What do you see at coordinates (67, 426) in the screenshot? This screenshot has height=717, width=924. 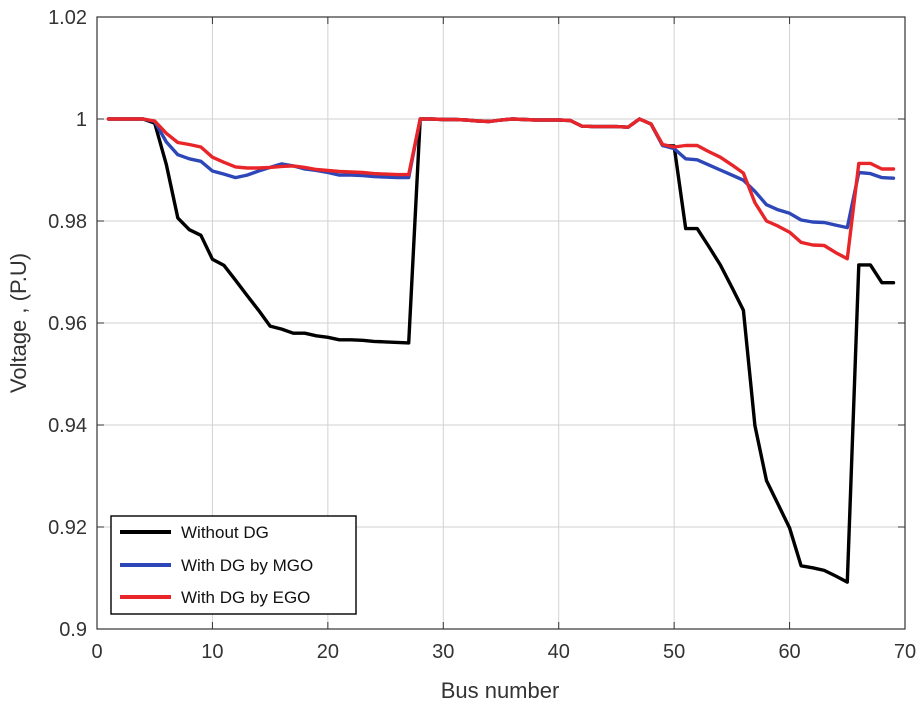 I see `y-tick-label-2: 0.94` at bounding box center [67, 426].